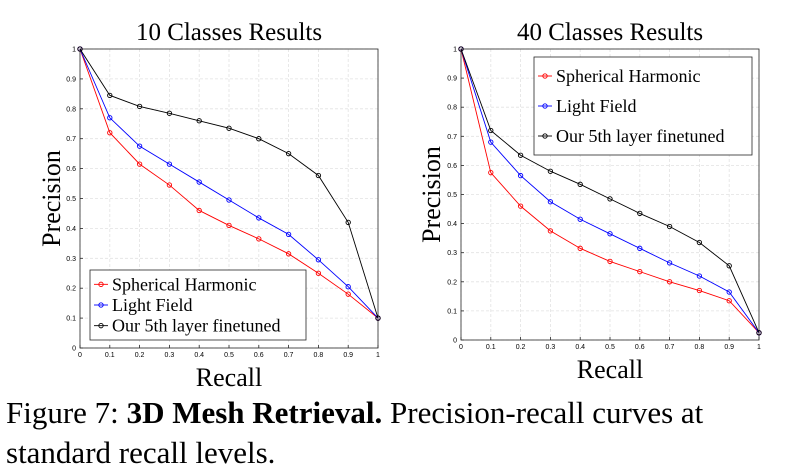 This screenshot has width=806, height=476. Describe the element at coordinates (452, 224) in the screenshot. I see `y-tick-label: 0.4` at that location.